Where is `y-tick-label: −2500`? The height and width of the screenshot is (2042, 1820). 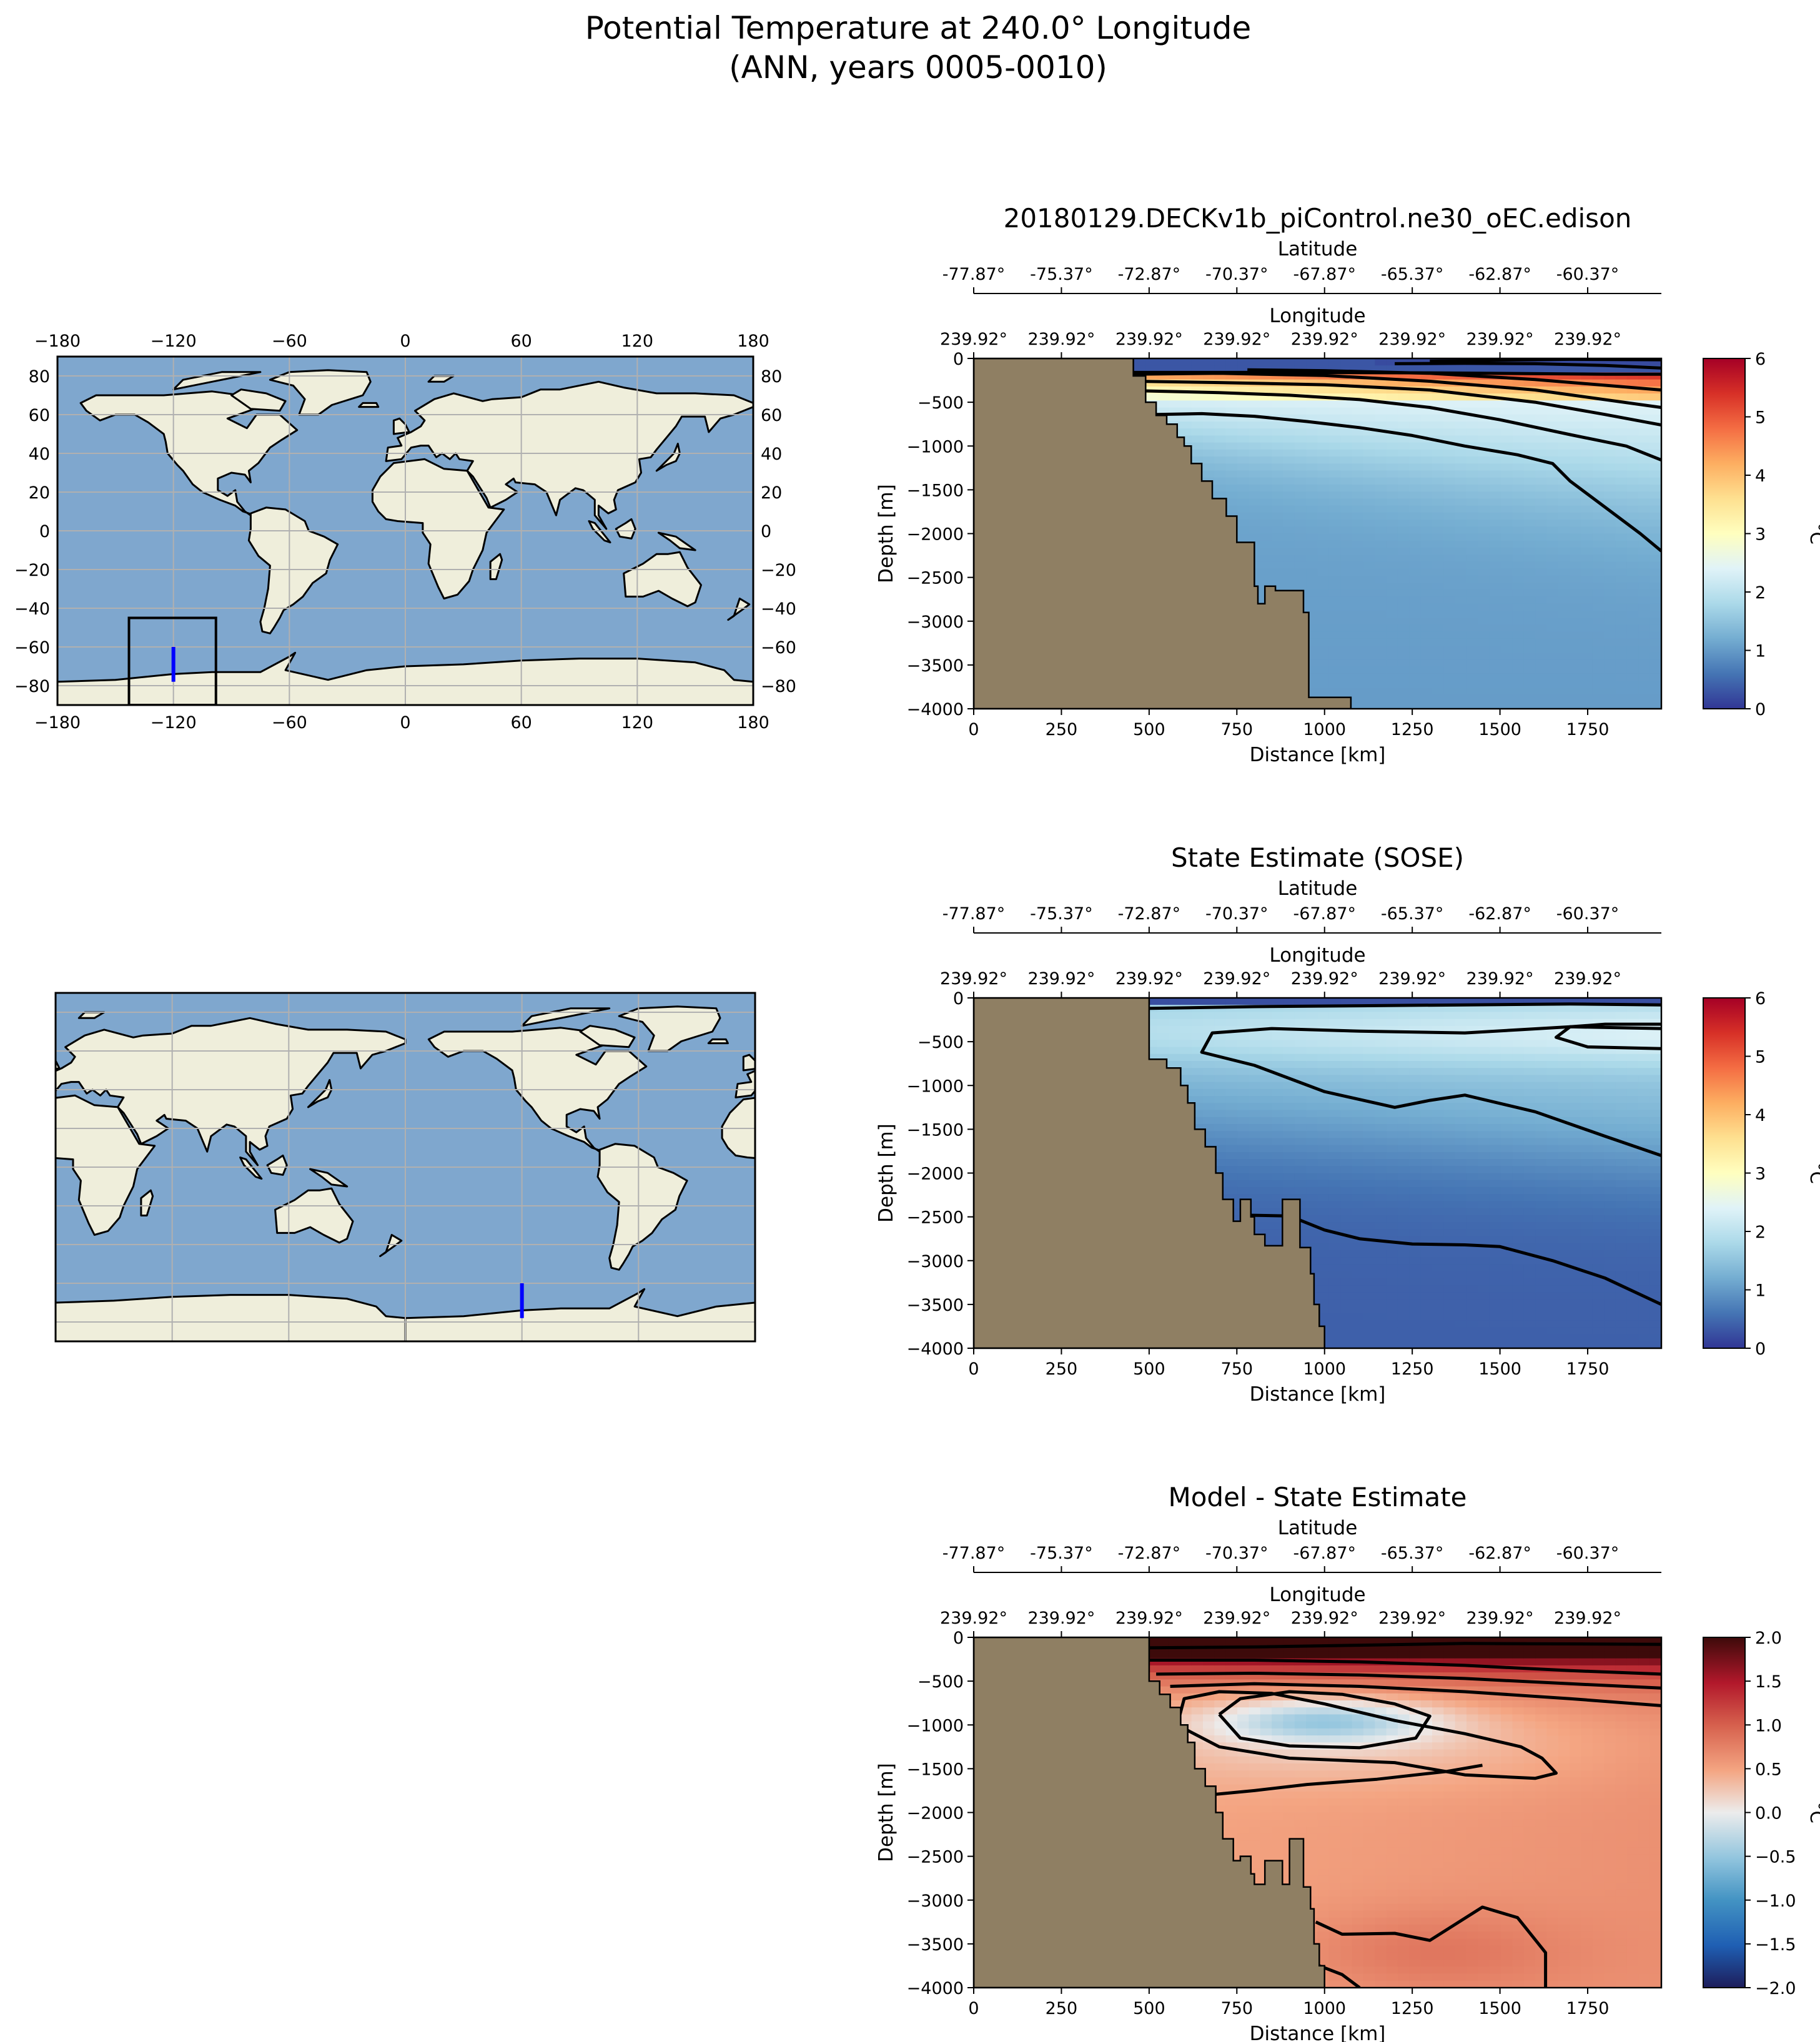
y-tick-label: −2500 is located at coordinates (935, 578).